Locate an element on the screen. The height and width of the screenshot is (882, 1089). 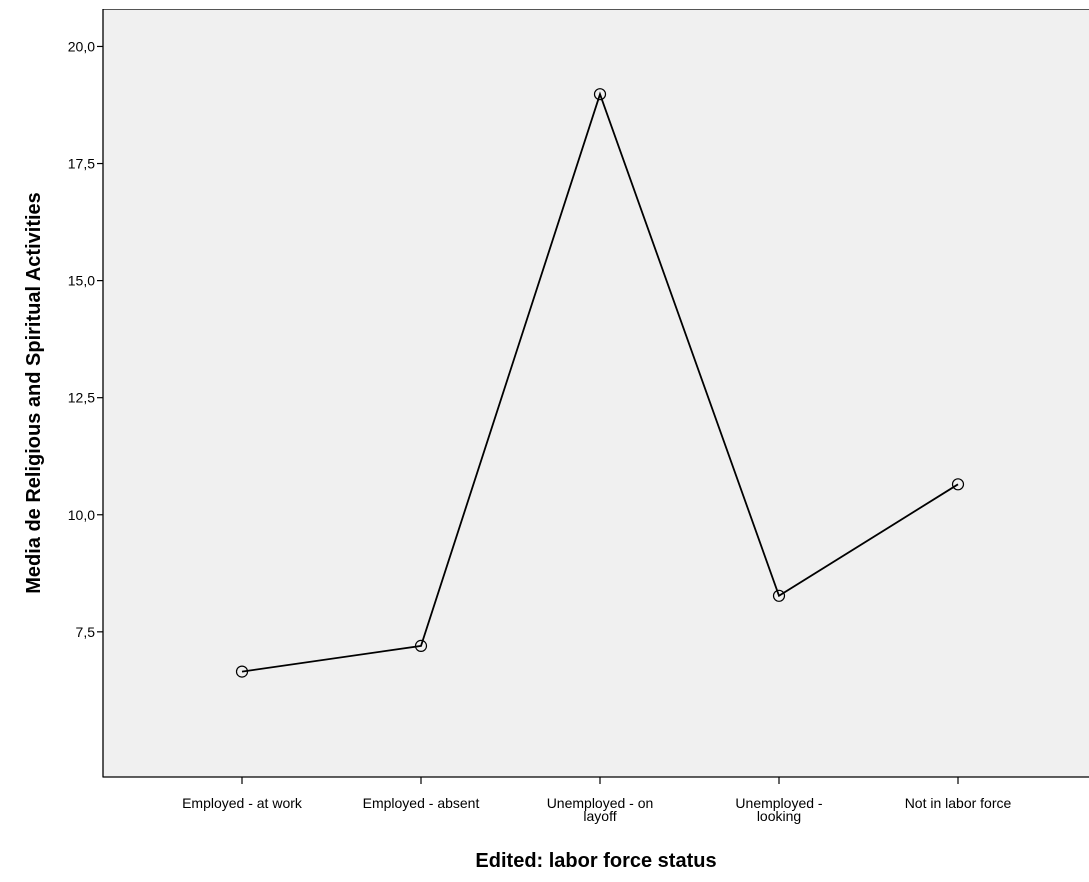
y-tick-label: 12,5 is located at coordinates (81, 398).